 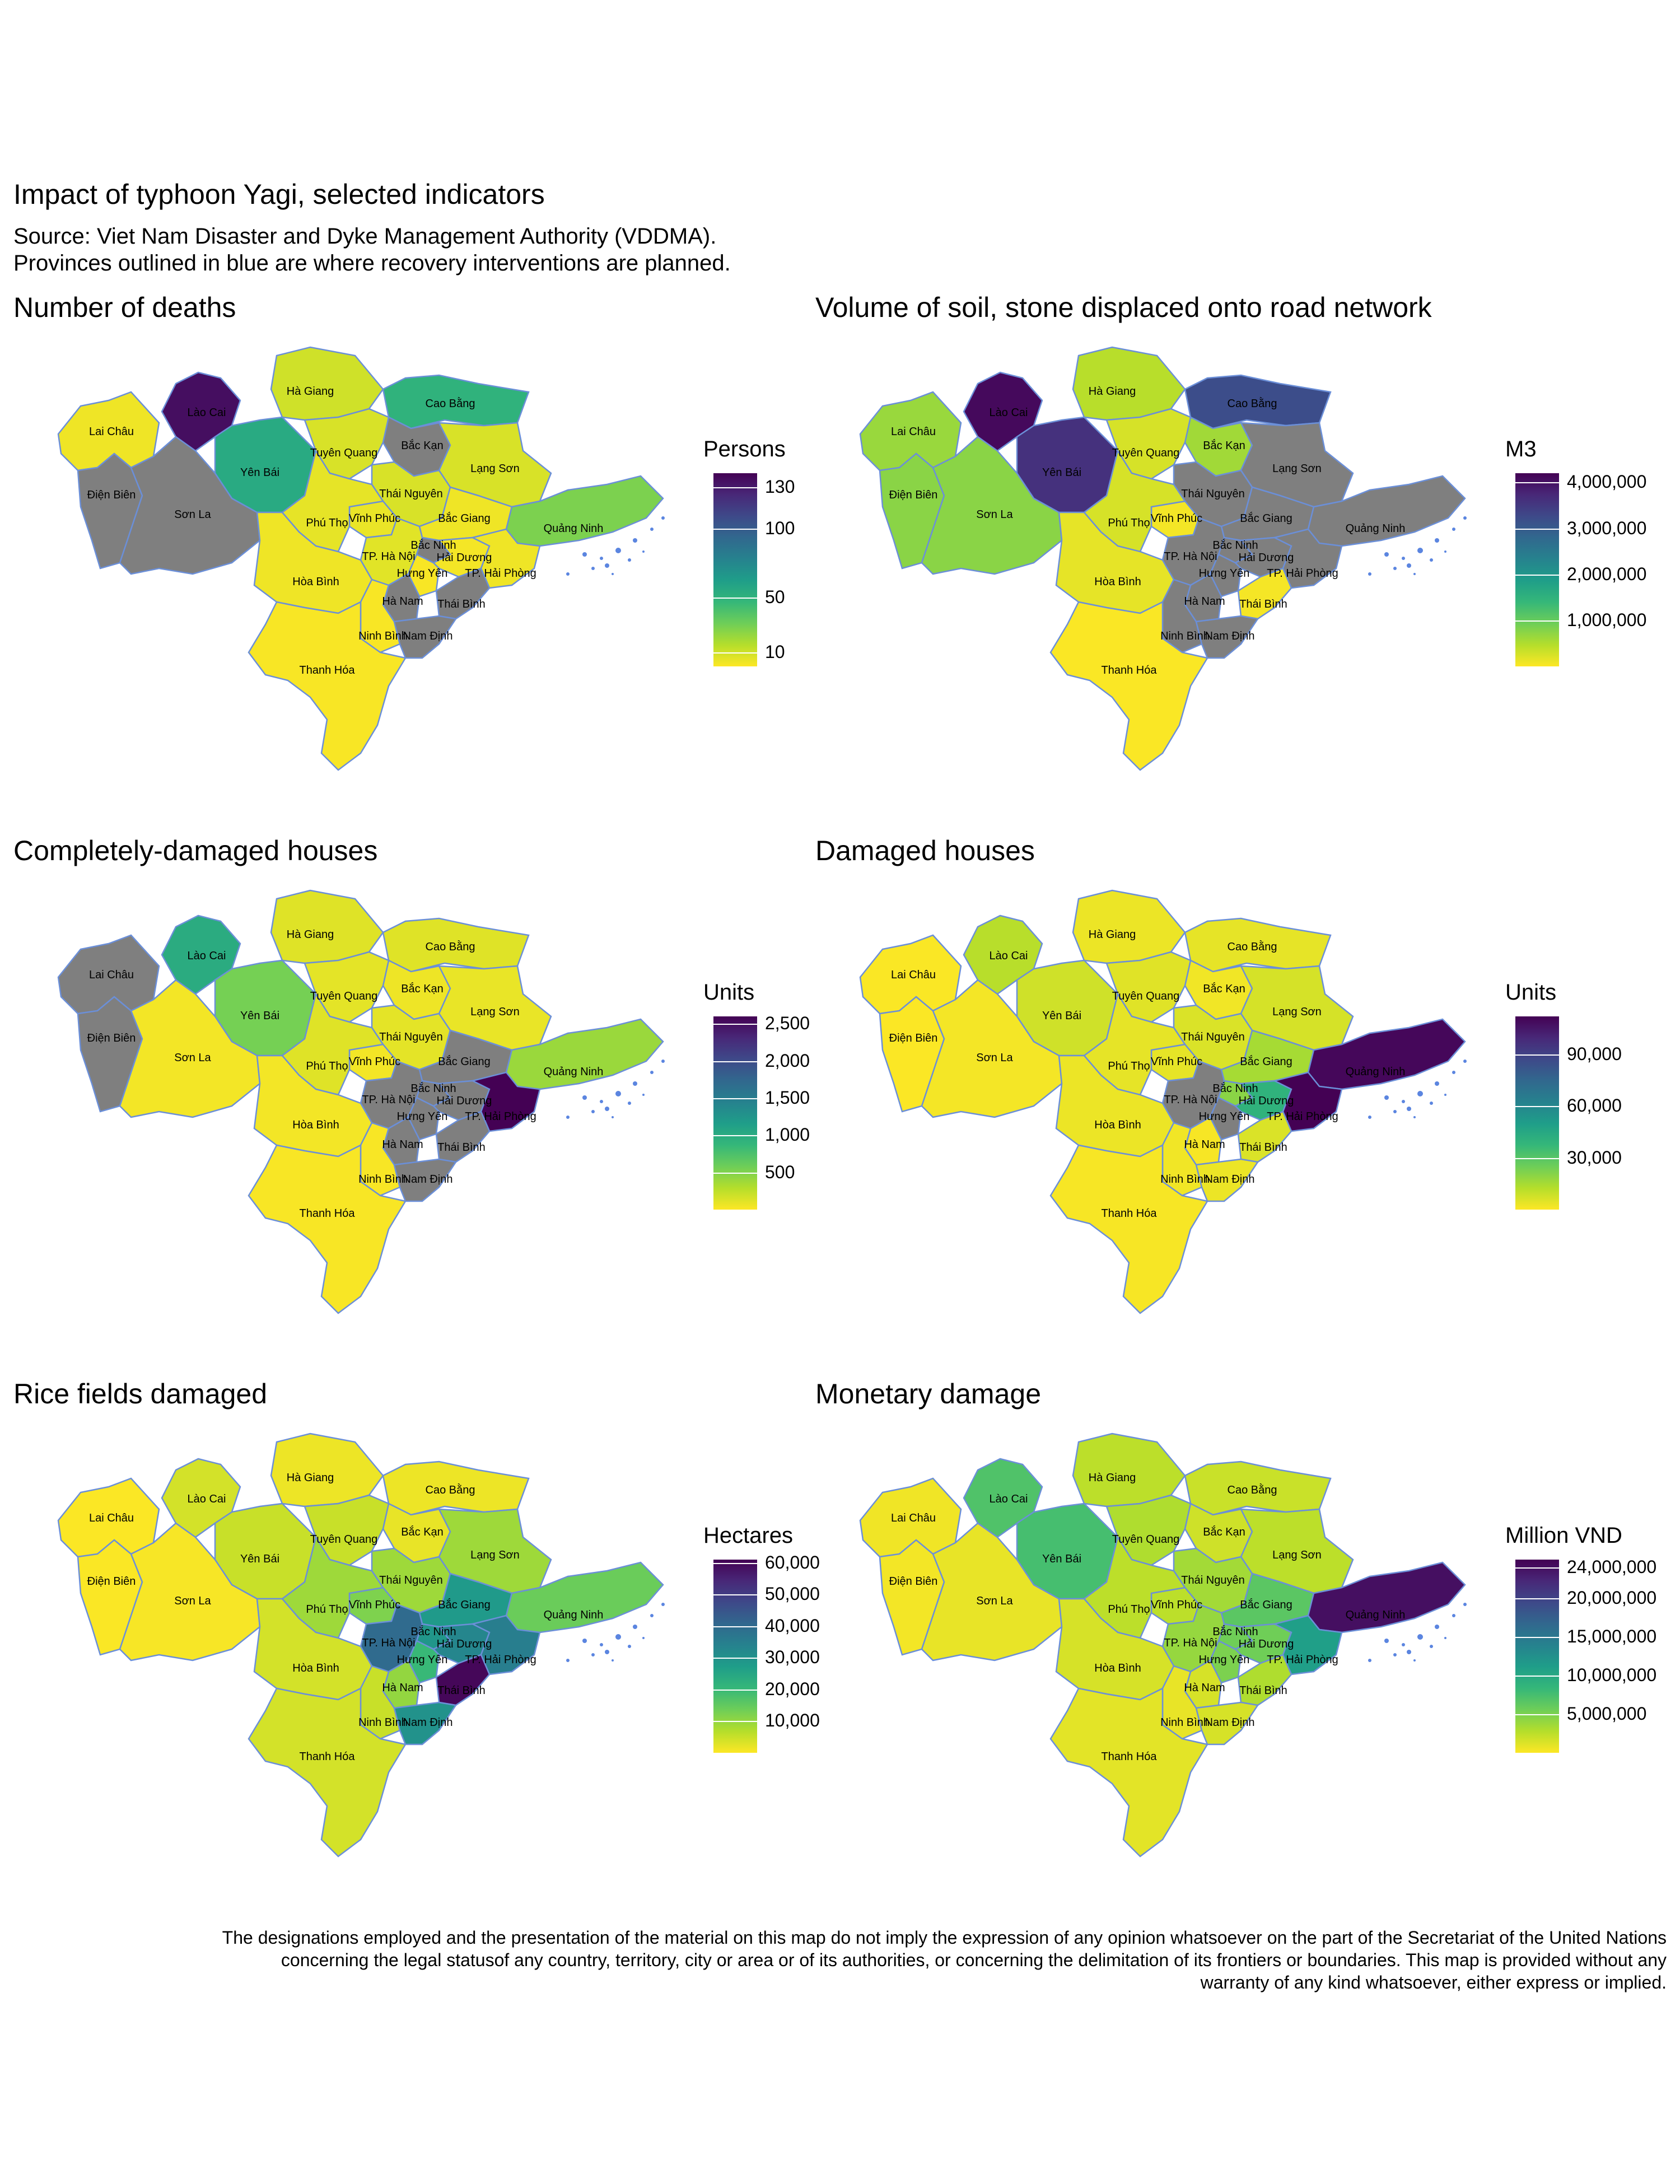 I want to click on province-label: Phú Thọ, so click(x=327, y=1066).